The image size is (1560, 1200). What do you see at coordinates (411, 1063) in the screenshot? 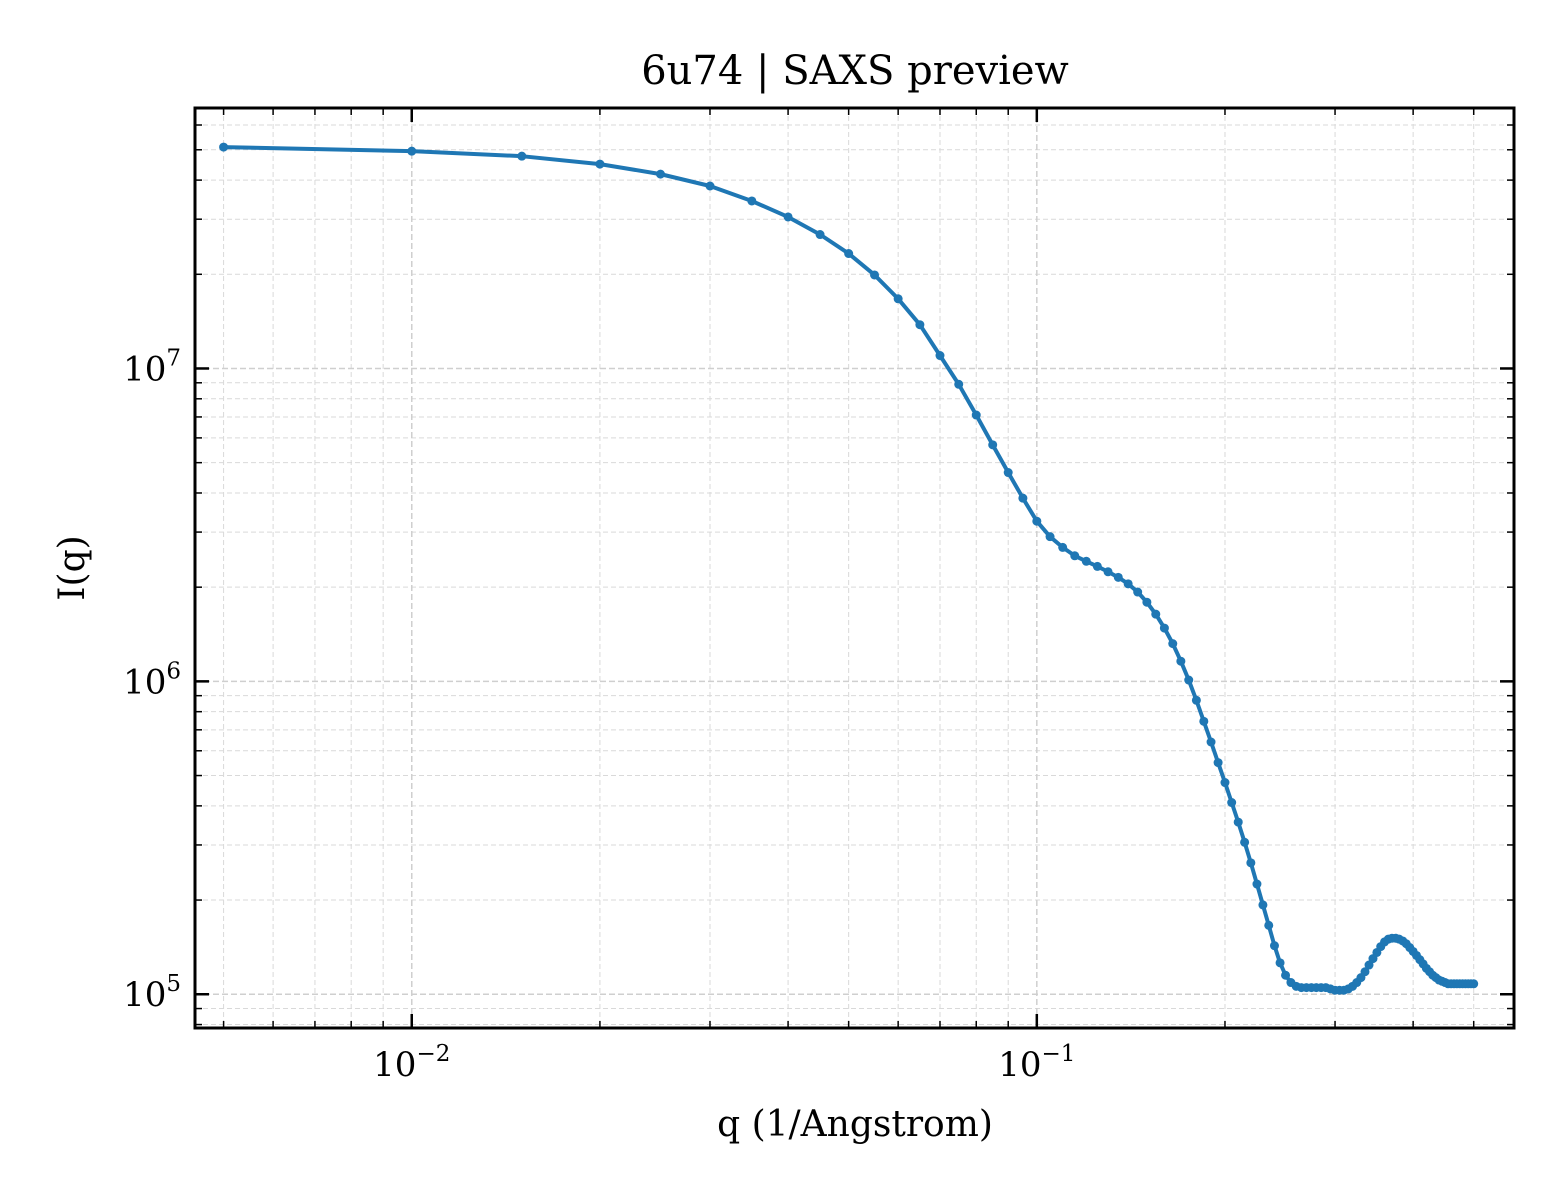
I see `x-tick-label: 10⁻²` at bounding box center [411, 1063].